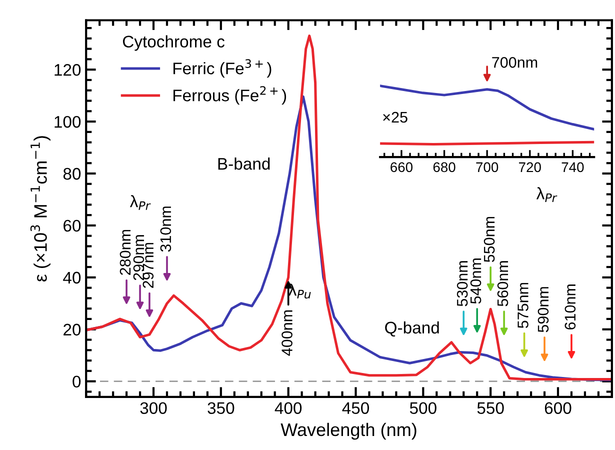 The height and width of the screenshot is (450, 615). What do you see at coordinates (530, 167) in the screenshot?
I see `x-tick-label: 720` at bounding box center [530, 167].